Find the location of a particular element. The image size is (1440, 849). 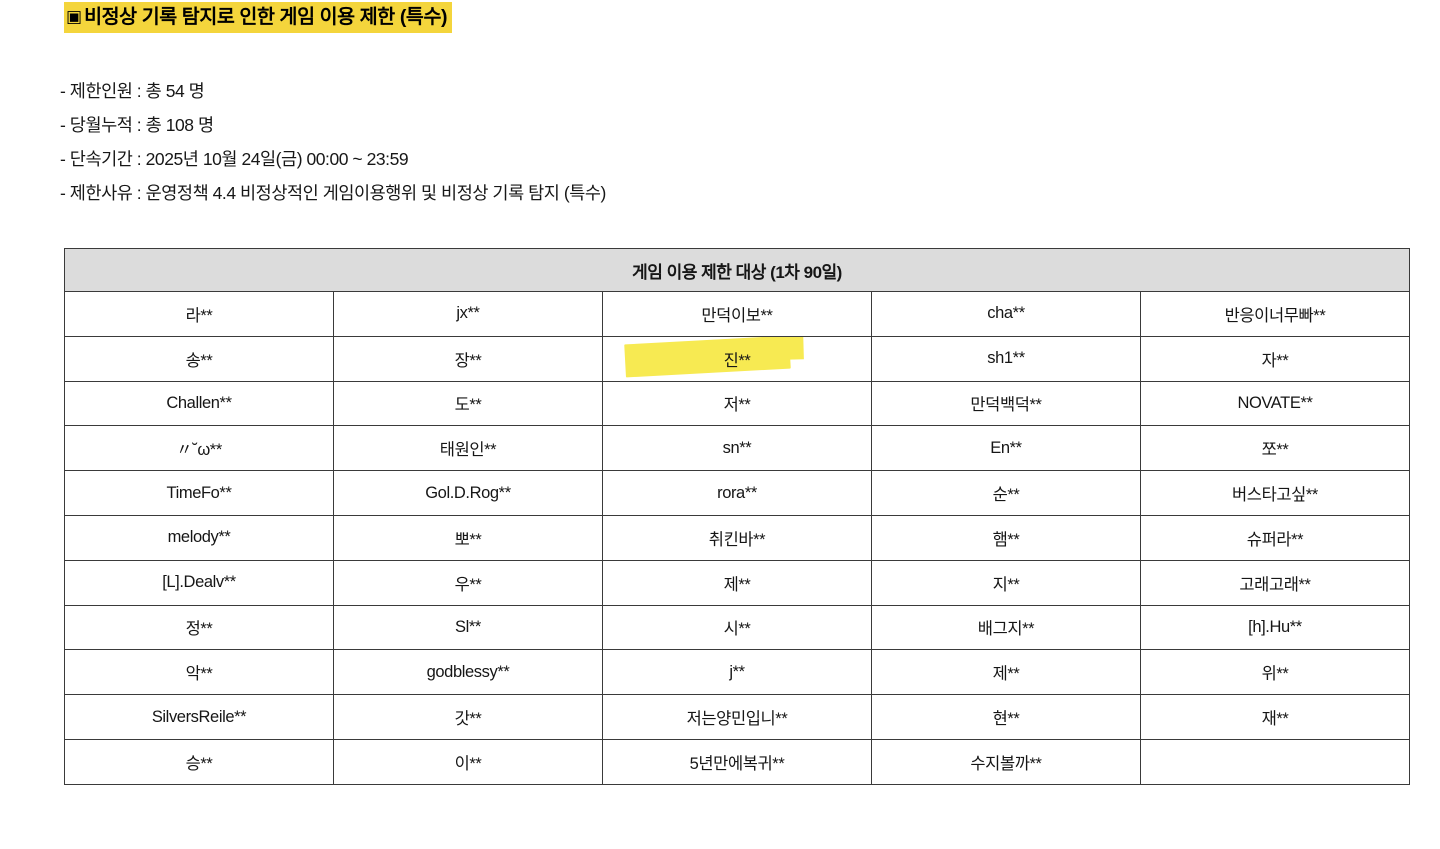

table-head: 게임 이용 제한 대상 (1차 90일) is located at coordinates (737, 270).